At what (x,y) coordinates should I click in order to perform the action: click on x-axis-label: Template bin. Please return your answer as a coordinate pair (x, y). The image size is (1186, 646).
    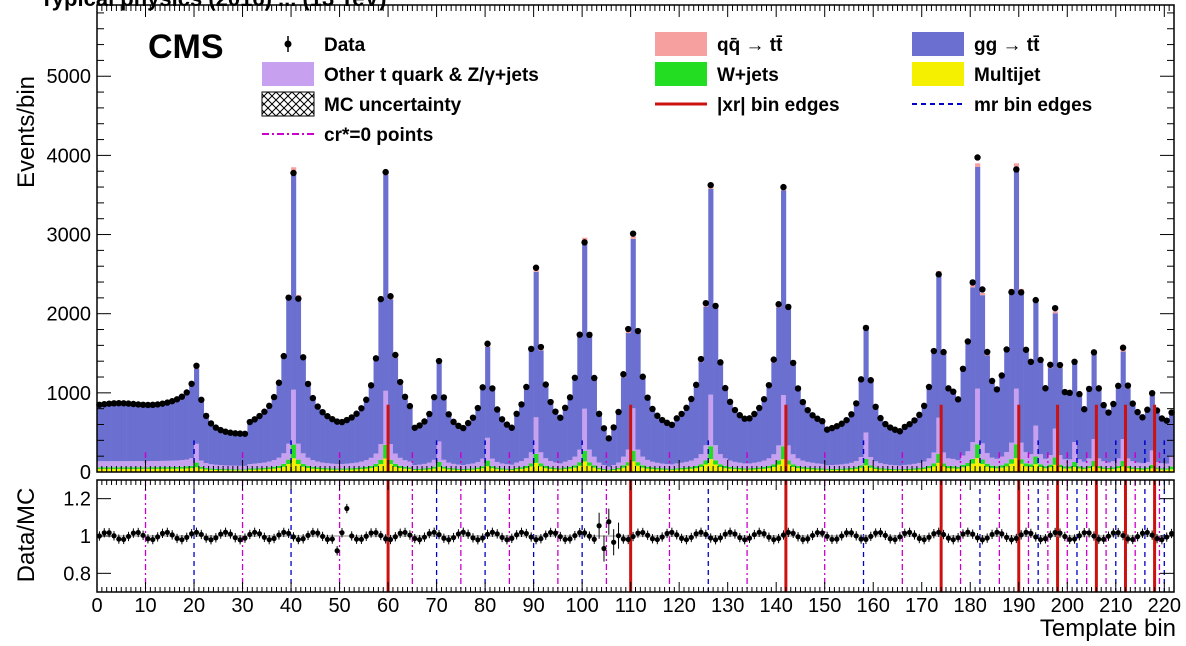
    Looking at the image, I should click on (1108, 628).